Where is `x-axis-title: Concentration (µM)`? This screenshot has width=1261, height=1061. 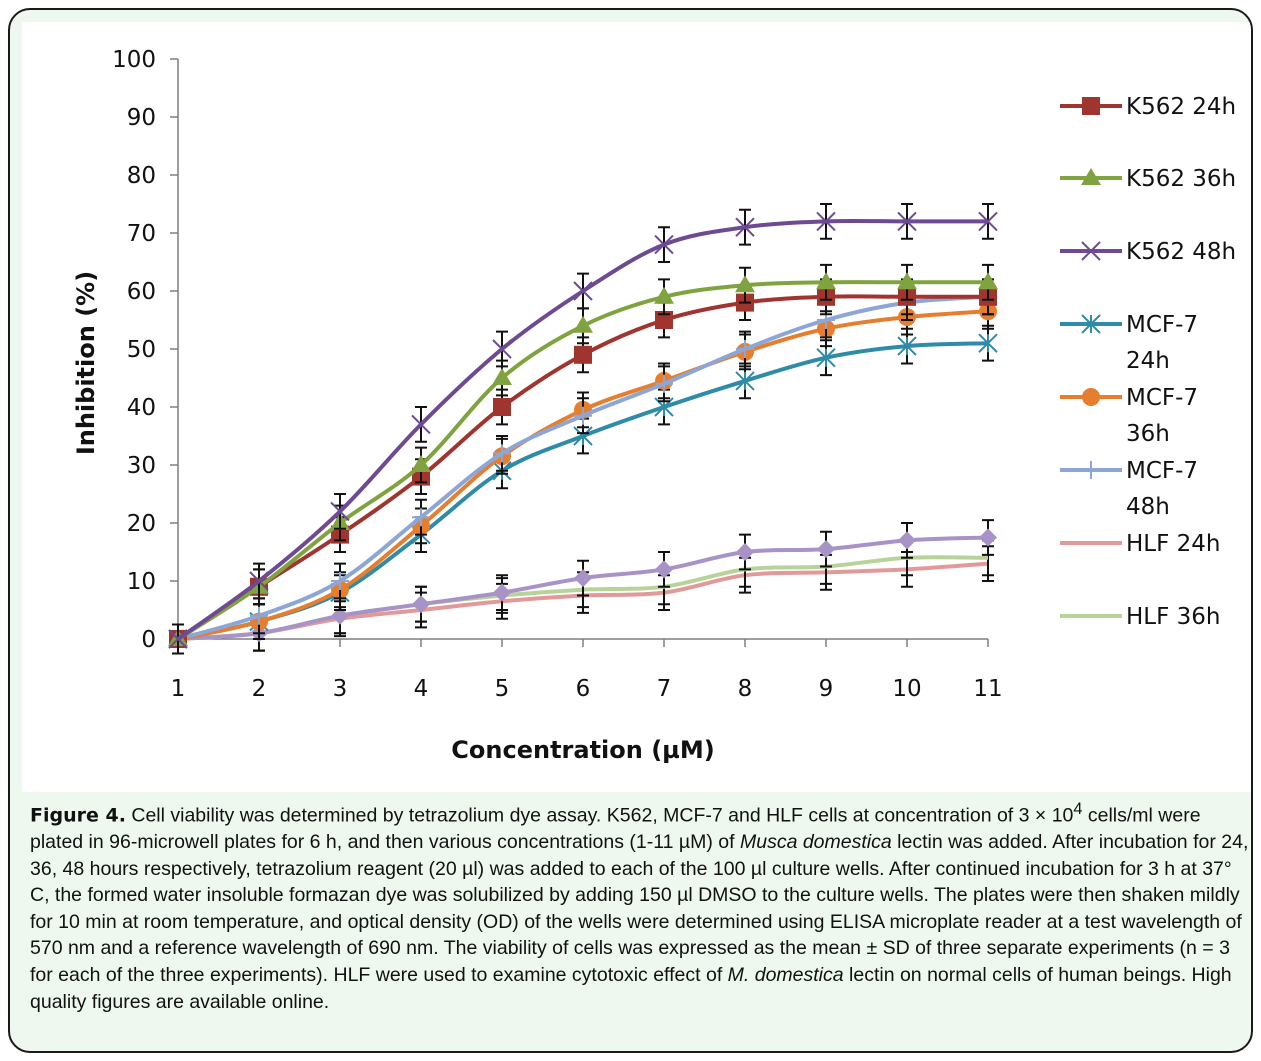
x-axis-title: Concentration (µM) is located at coordinates (582, 750).